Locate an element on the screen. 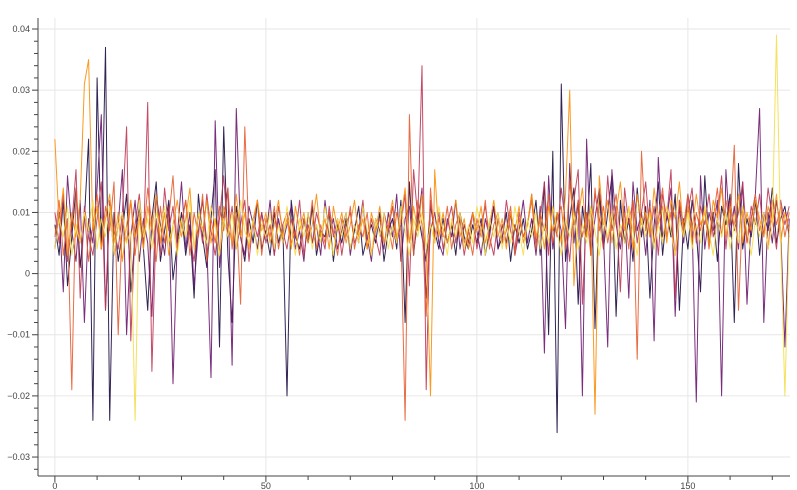  y-tick-label: −0.01 is located at coordinates (18, 335).